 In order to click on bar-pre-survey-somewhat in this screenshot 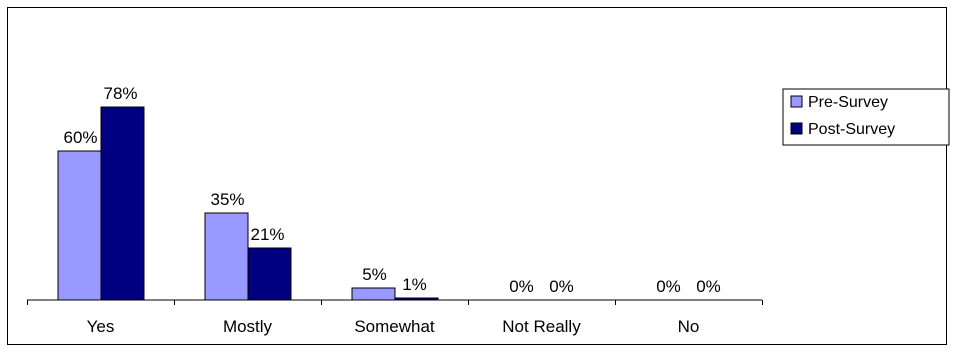, I will do `click(373, 294)`.